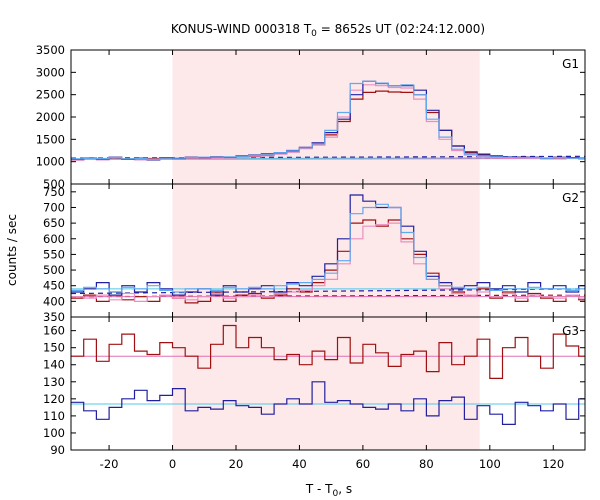 The height and width of the screenshot is (500, 600). I want to click on series-dark-blue, so click(328, 403).